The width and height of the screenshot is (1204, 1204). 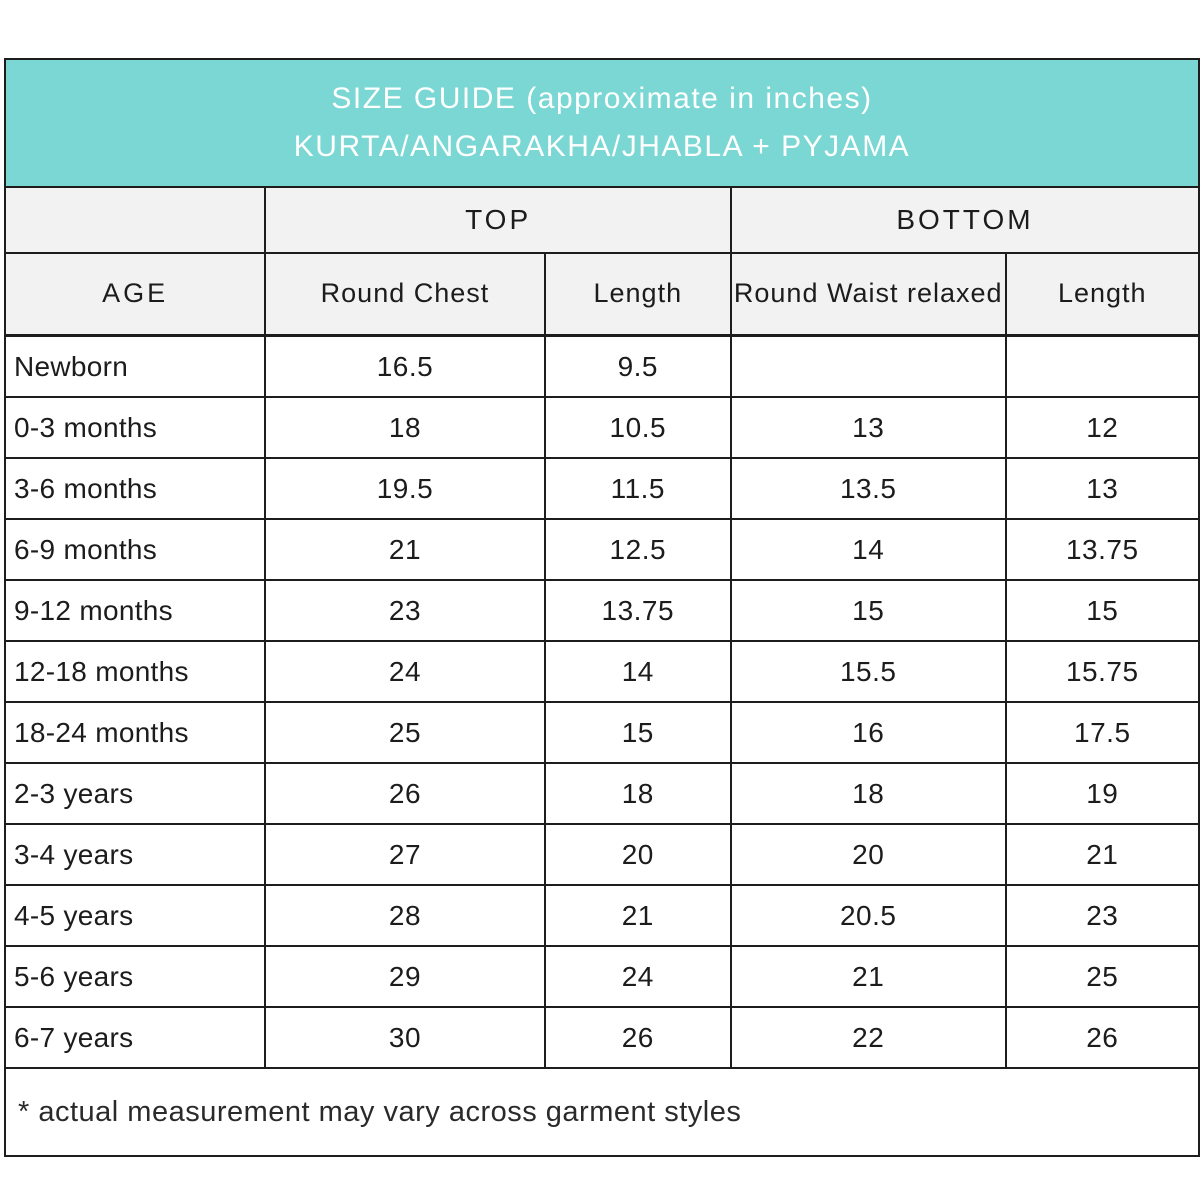 What do you see at coordinates (1102, 1037) in the screenshot?
I see `cell-bottom_length: 26` at bounding box center [1102, 1037].